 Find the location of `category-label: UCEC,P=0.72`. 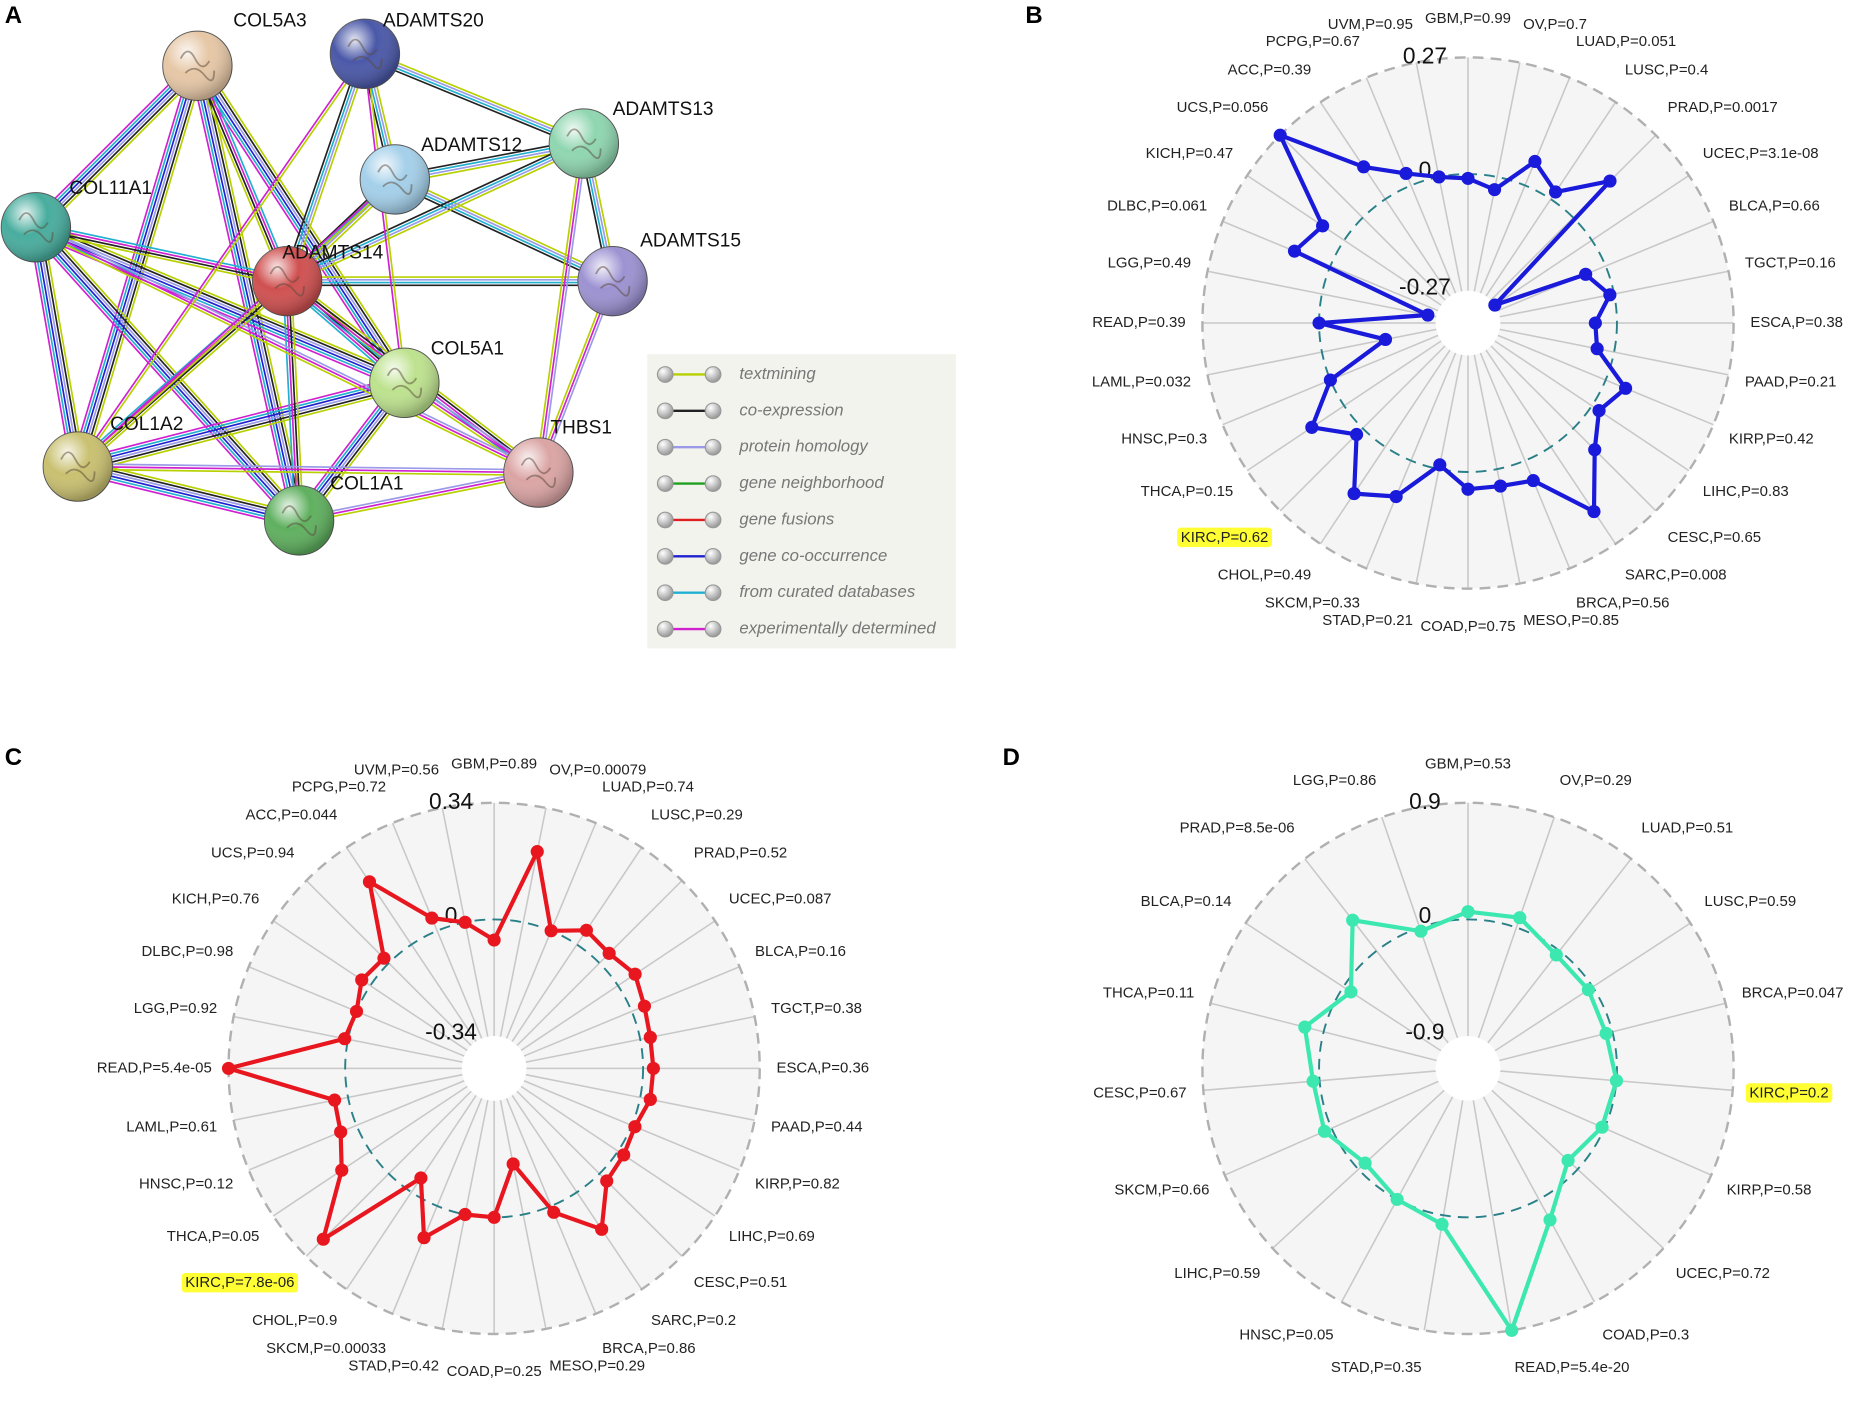

category-label: UCEC,P=0.72 is located at coordinates (1723, 1273).